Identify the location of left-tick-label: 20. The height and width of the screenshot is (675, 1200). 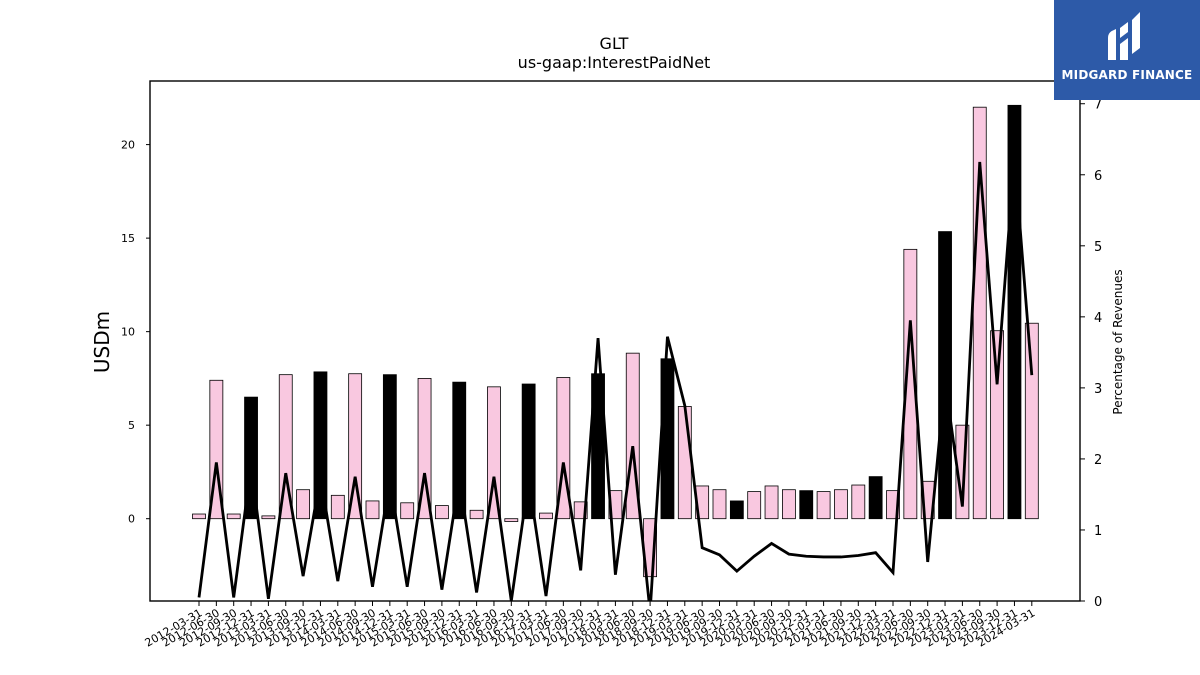
(128, 145).